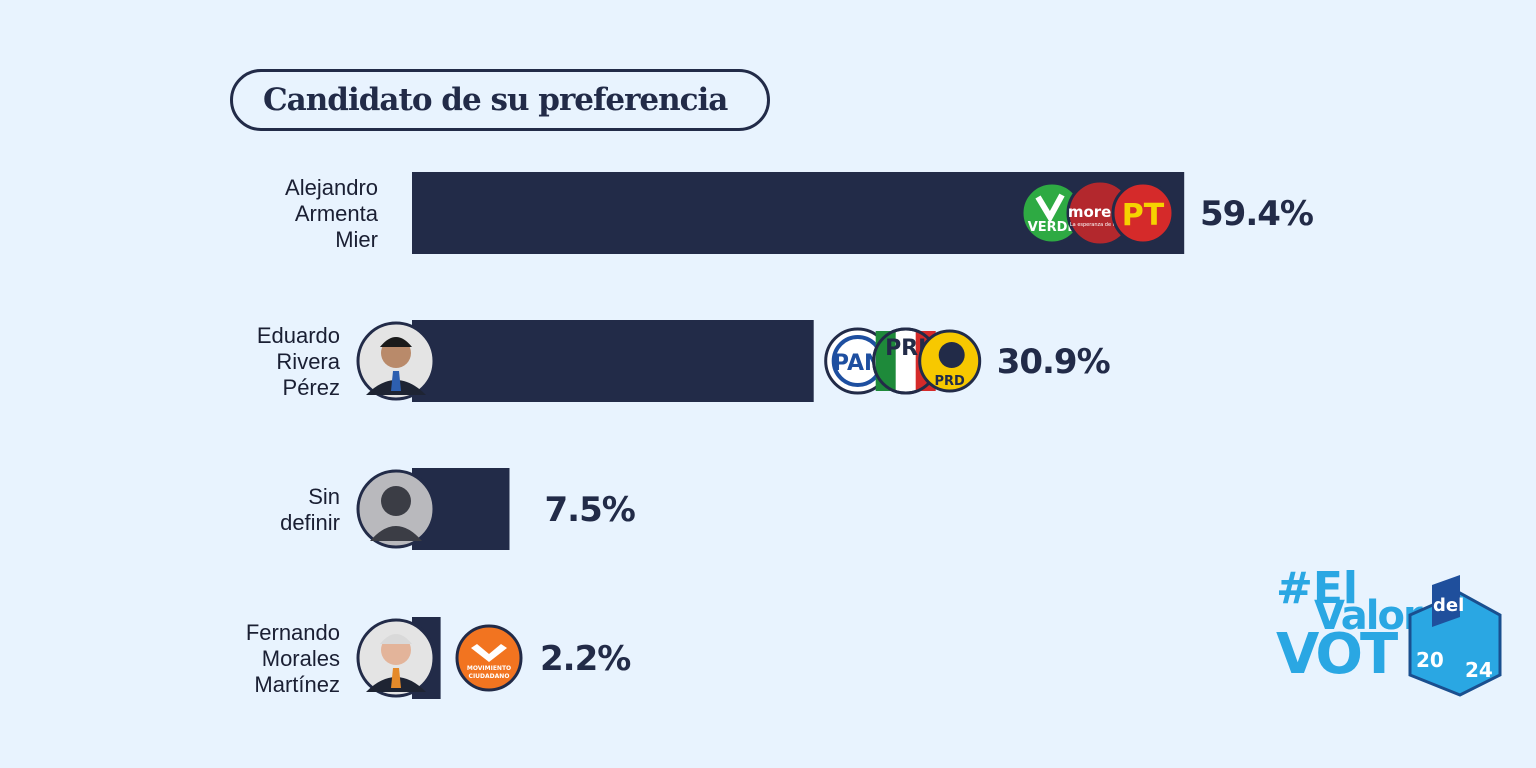 The width and height of the screenshot is (1536, 768). Describe the element at coordinates (1368, 616) in the screenshot. I see `brand-valor: Valor` at that location.